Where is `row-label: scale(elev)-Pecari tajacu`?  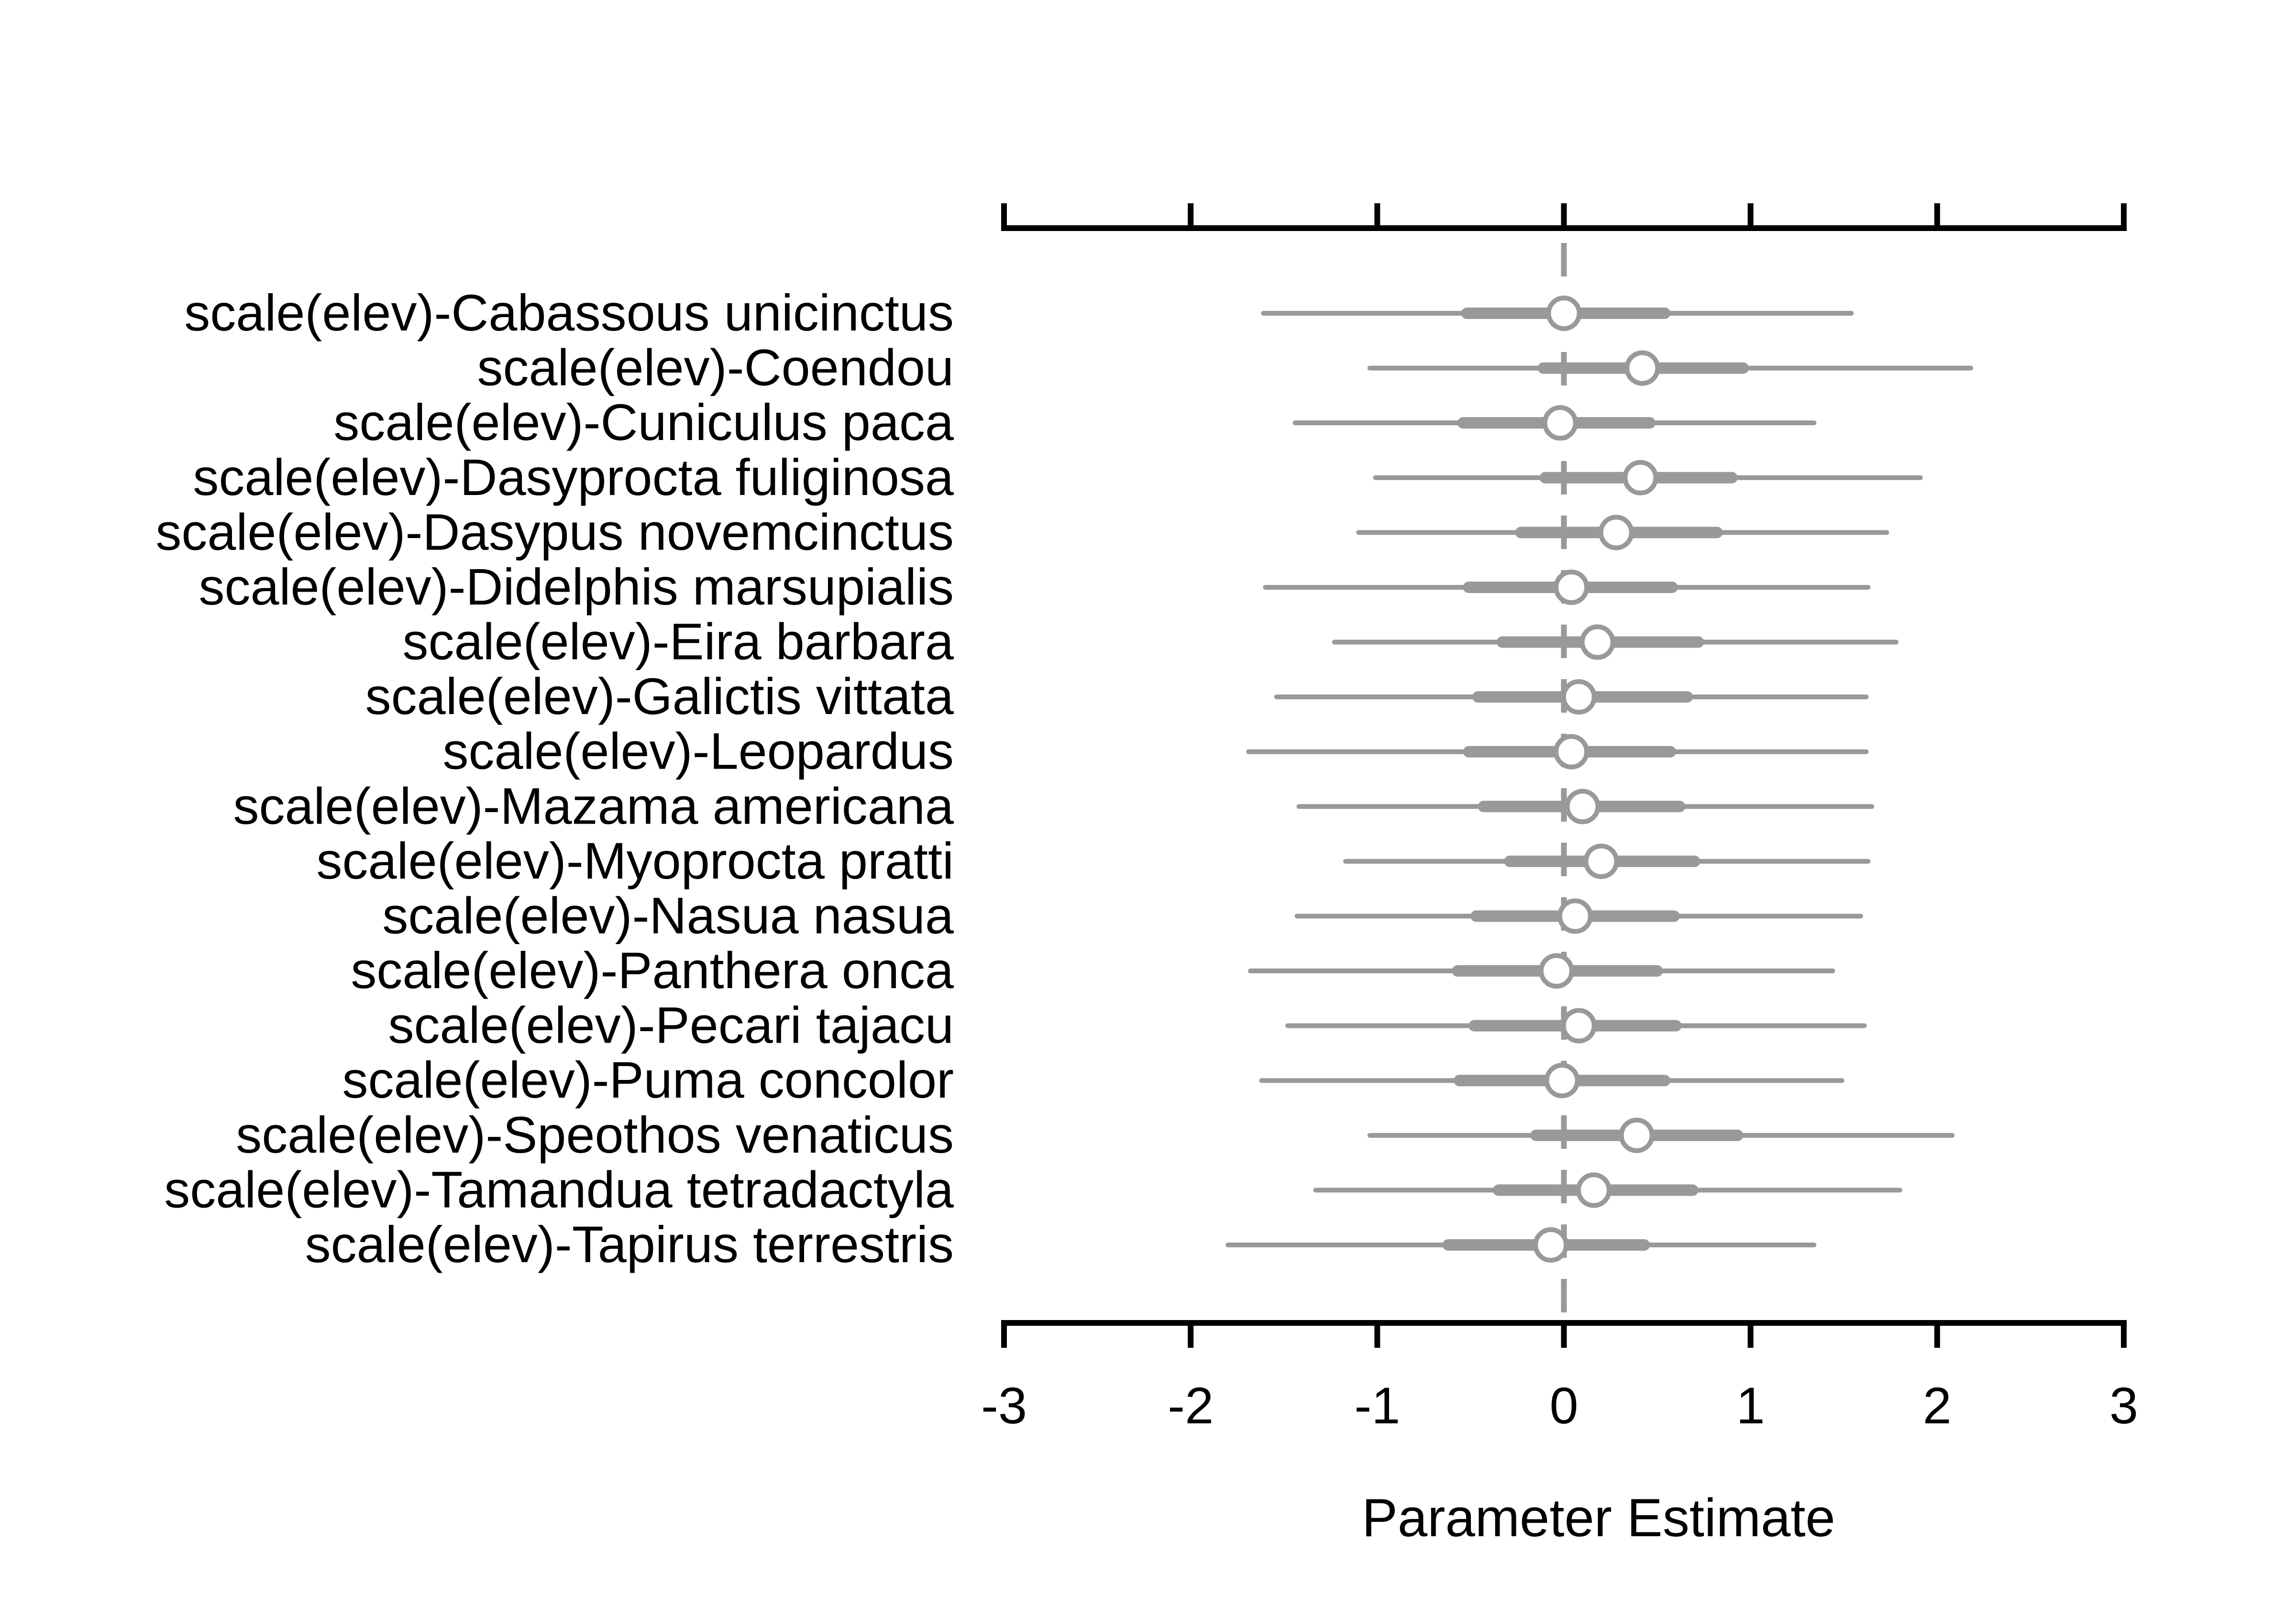
row-label: scale(elev)-Pecari tajacu is located at coordinates (671, 1025).